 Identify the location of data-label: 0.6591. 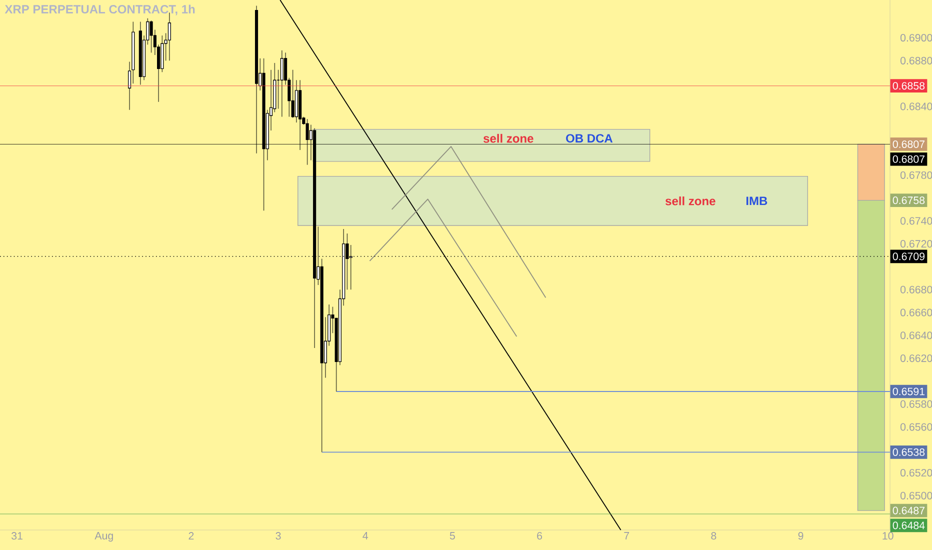
(908, 392).